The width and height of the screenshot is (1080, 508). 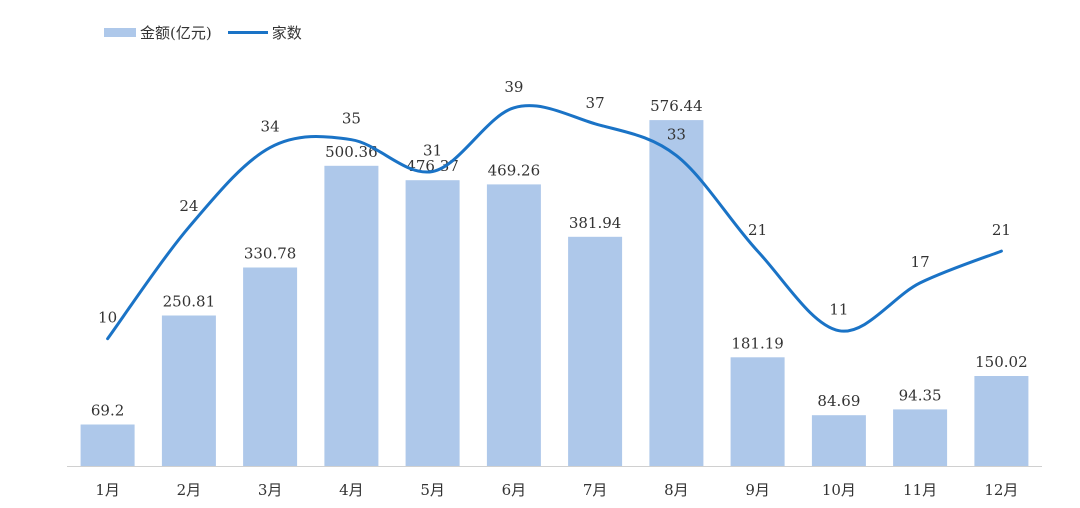 What do you see at coordinates (432, 151) in the screenshot?
I see `line-label-5: 31` at bounding box center [432, 151].